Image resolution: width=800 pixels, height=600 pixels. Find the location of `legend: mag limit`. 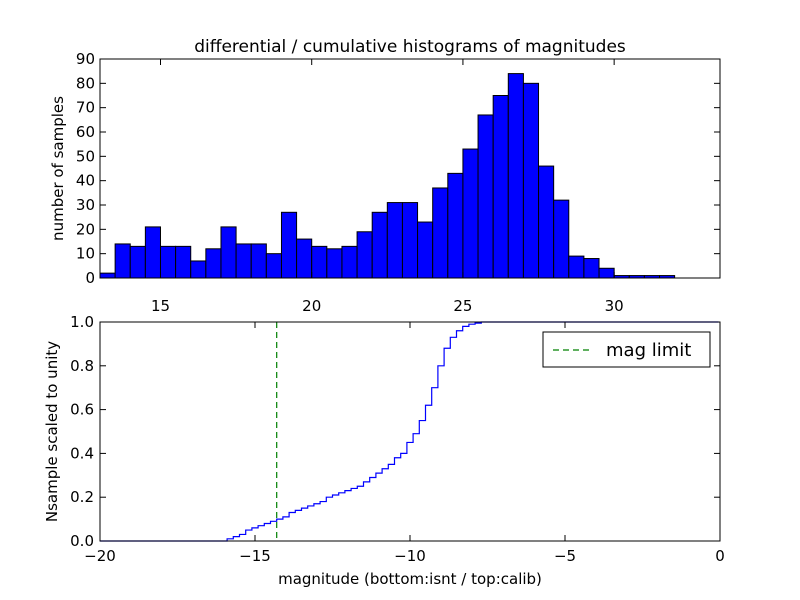

legend: mag limit is located at coordinates (626, 349).